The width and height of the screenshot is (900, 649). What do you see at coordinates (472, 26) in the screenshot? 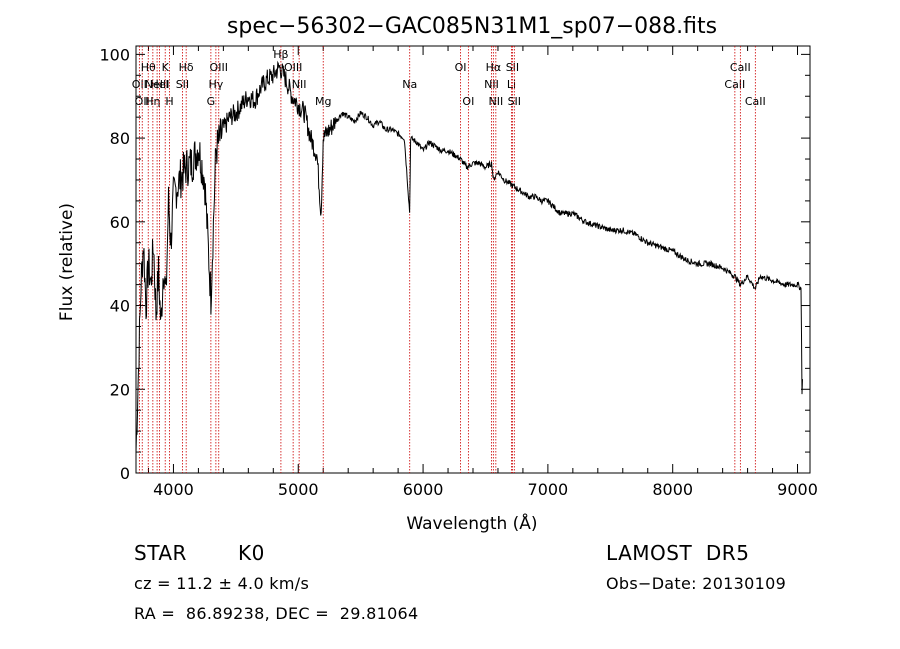
I see `chart-title: spec−56302−GAC085N31M1_sp07−088.fits` at bounding box center [472, 26].